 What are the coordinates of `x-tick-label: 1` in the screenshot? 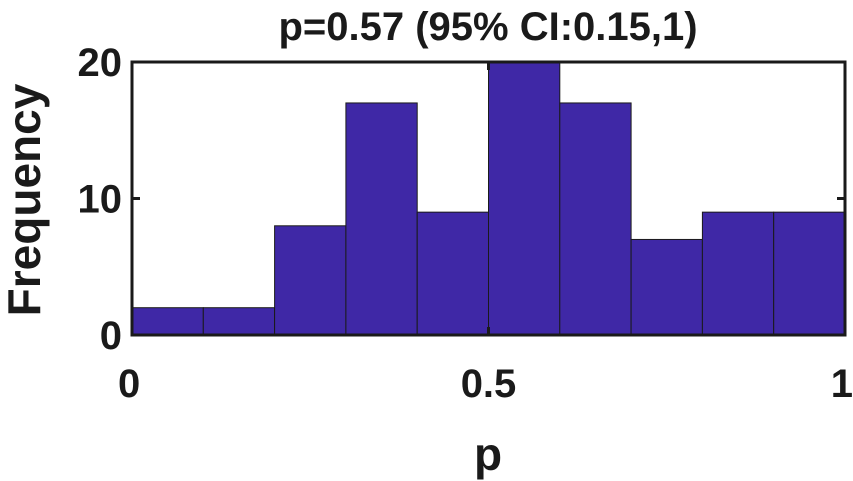 It's located at (842, 384).